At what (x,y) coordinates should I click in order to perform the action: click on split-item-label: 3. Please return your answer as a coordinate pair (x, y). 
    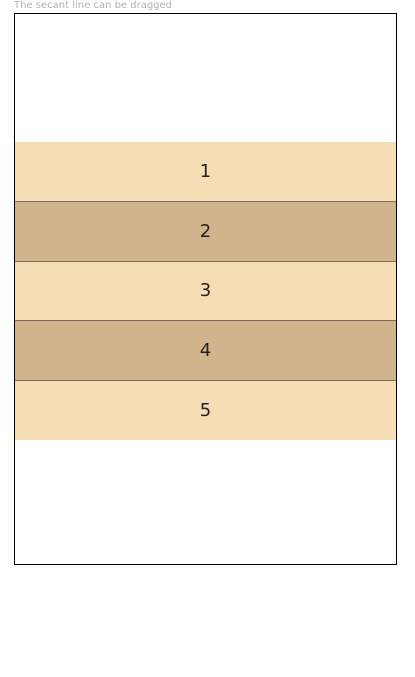
    Looking at the image, I should click on (205, 291).